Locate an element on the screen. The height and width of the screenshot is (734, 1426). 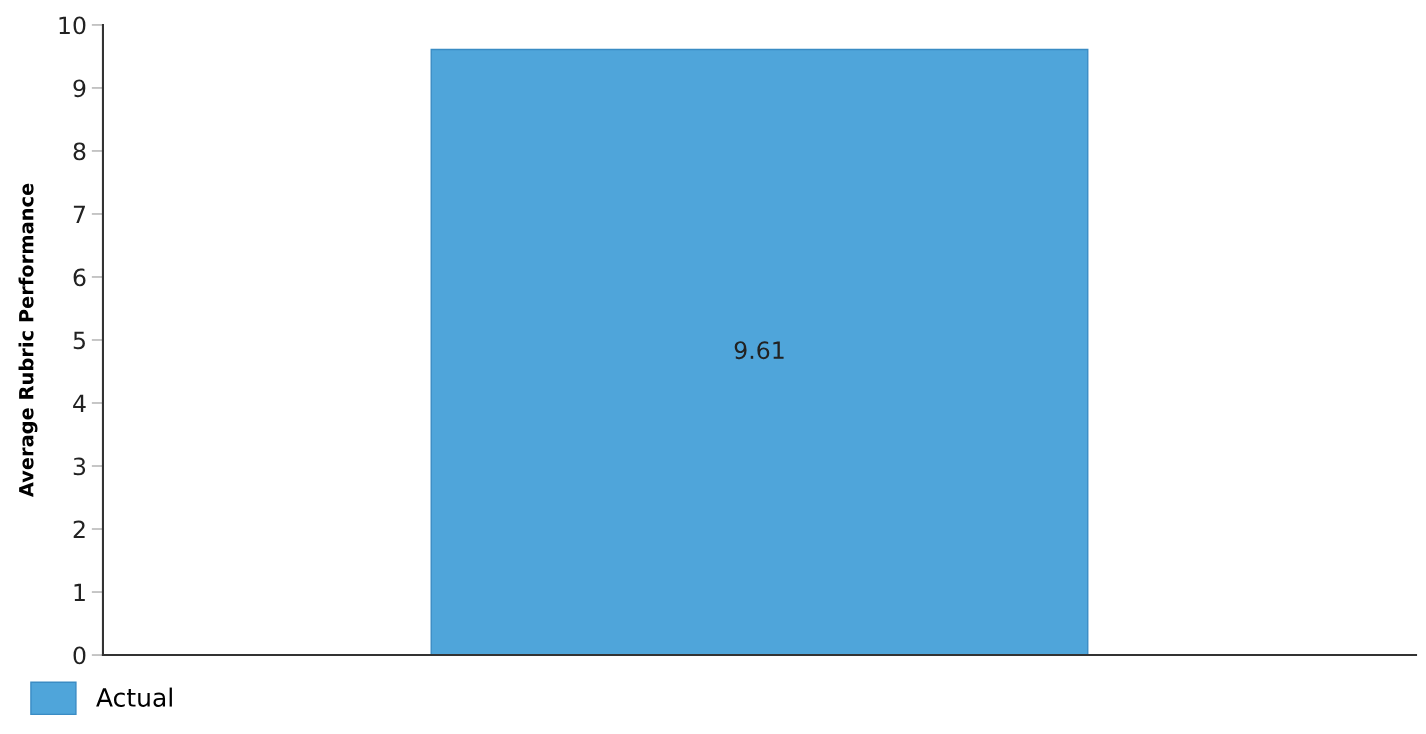
y-tick-label: 0 is located at coordinates (79, 655).